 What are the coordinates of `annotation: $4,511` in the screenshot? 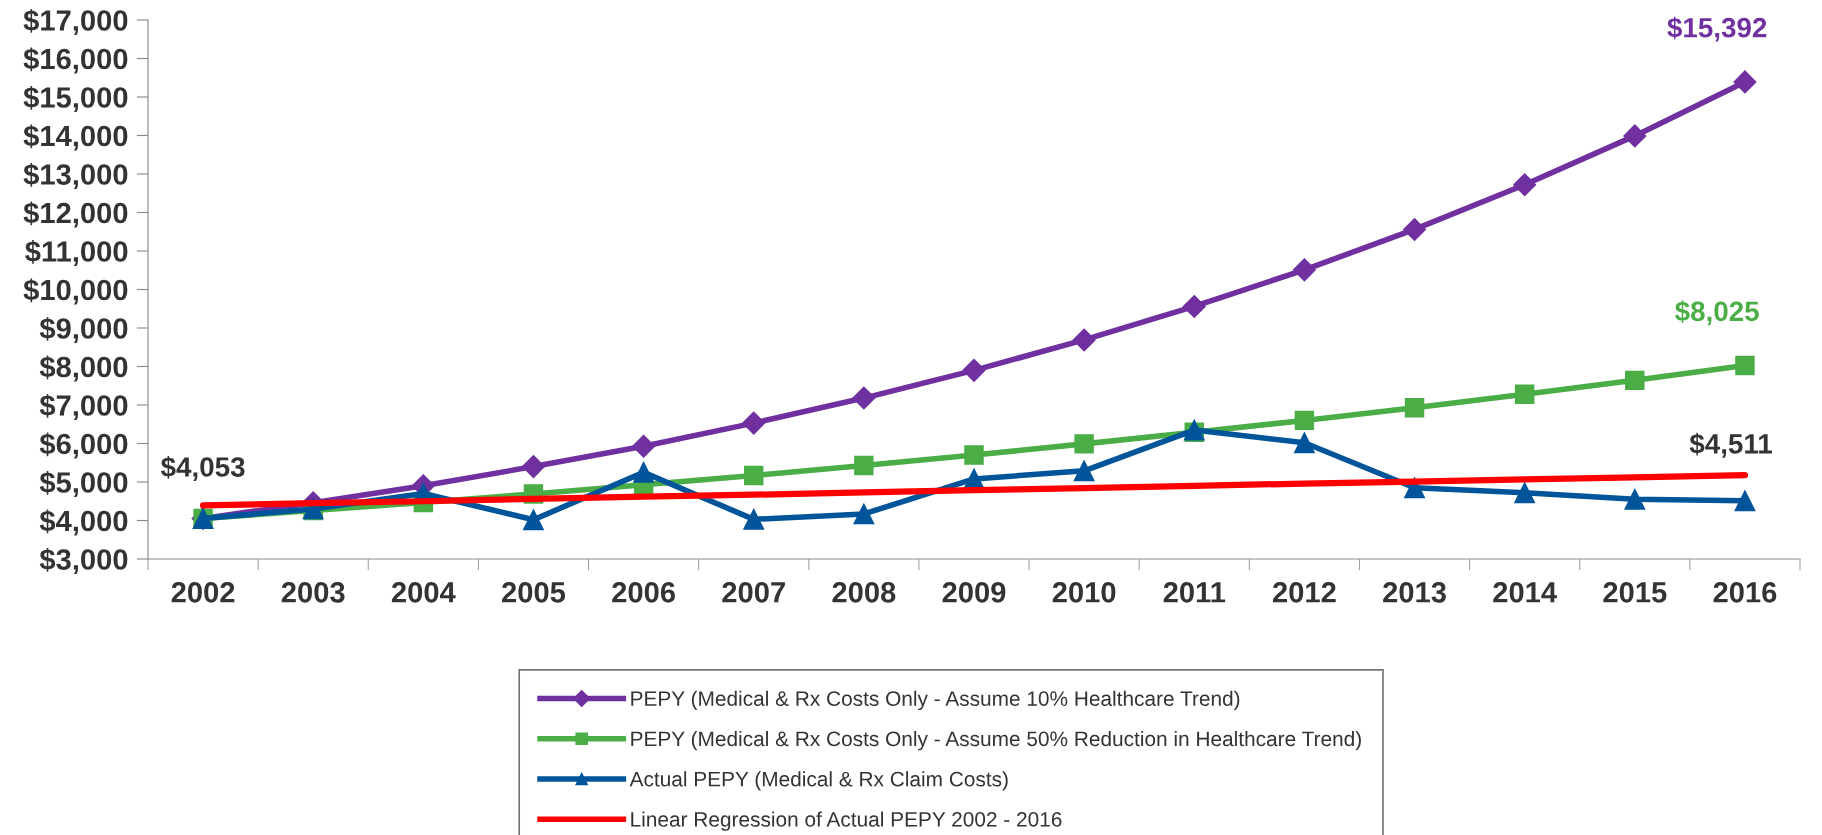 It's located at (1730, 445).